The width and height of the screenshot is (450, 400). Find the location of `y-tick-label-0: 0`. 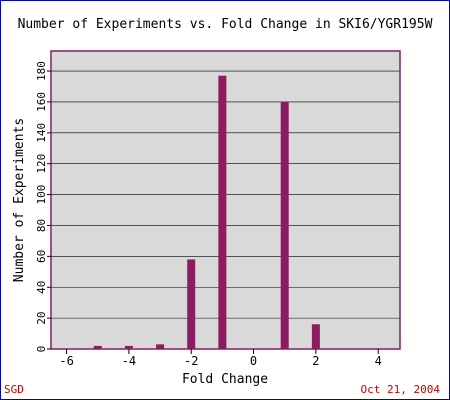

y-tick-label-0: 0 is located at coordinates (41, 349).